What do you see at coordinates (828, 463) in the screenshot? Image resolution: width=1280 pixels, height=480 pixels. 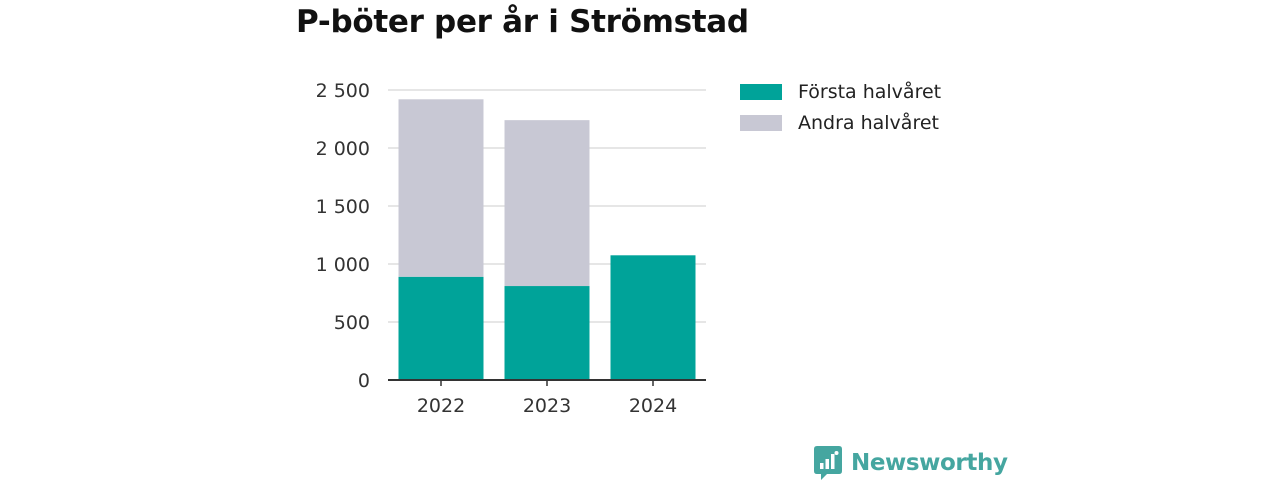 I see `newsworthy-logo-icon` at bounding box center [828, 463].